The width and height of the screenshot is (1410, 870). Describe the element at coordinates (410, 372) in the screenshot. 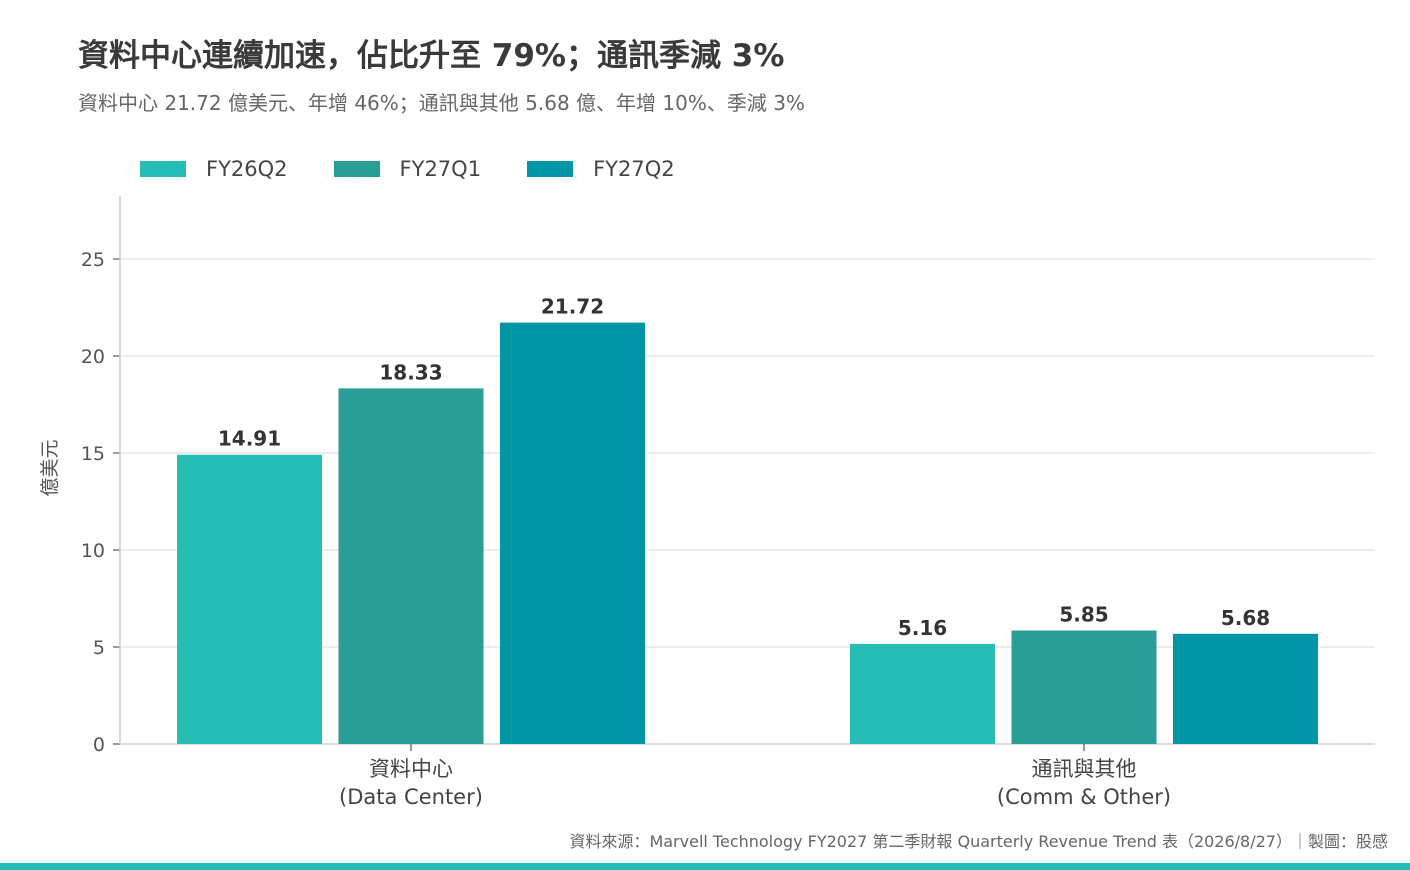

I see `bar-value-label: 18.33` at that location.